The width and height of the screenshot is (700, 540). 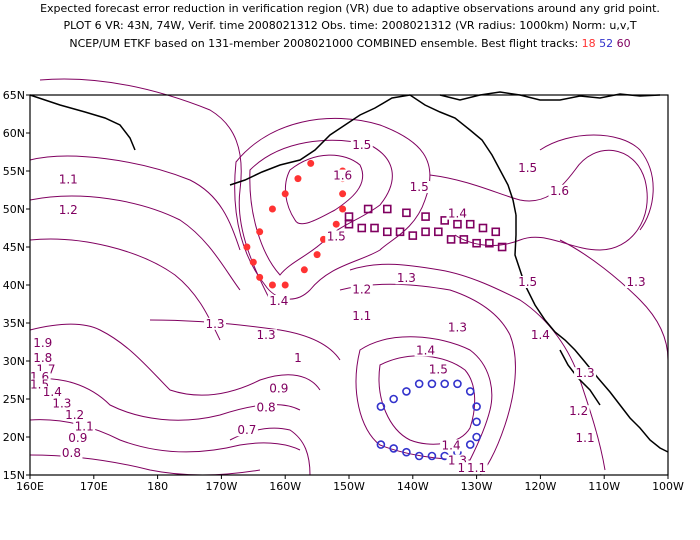 I want to click on coastline-alaska, so click(x=373, y=155).